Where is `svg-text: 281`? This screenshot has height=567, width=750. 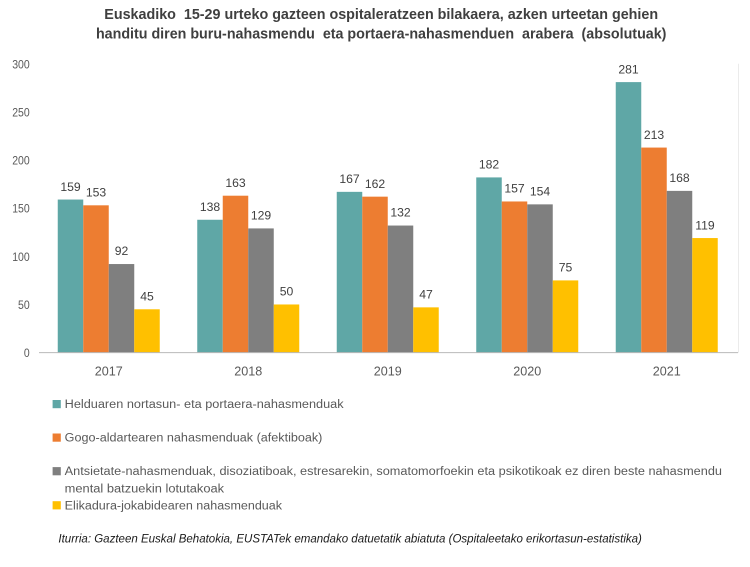
svg-text: 281 is located at coordinates (628, 69).